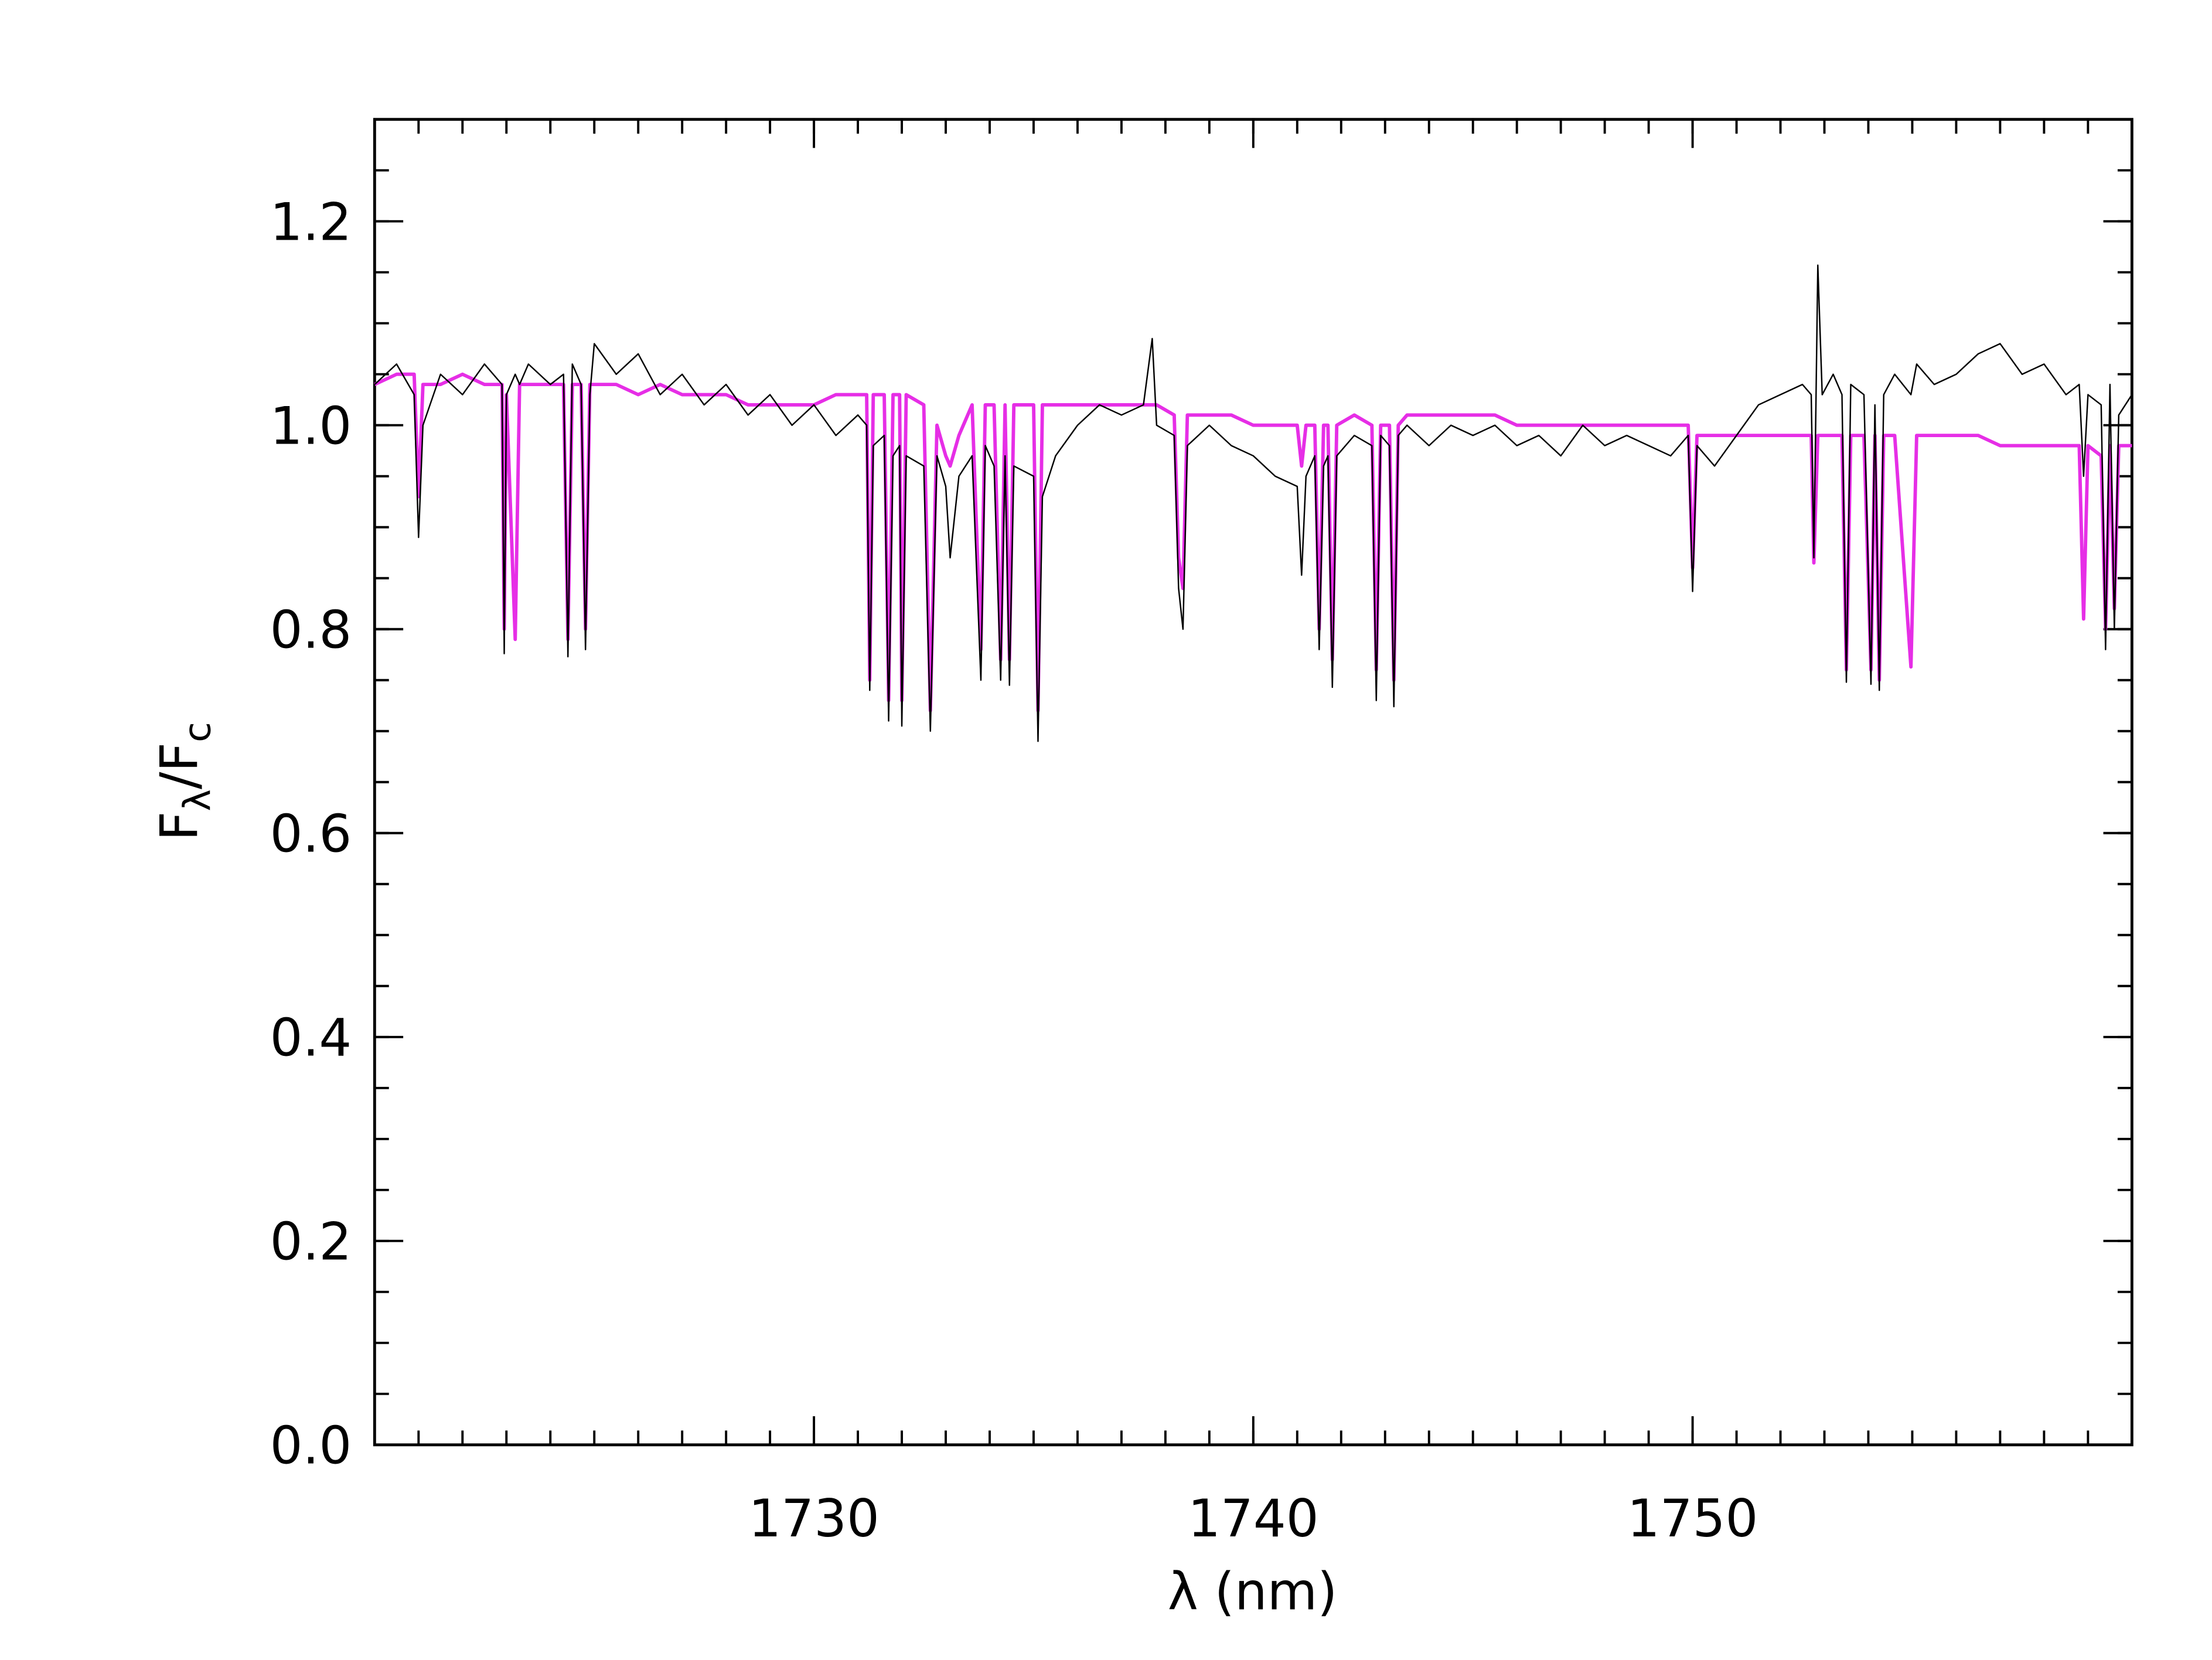 The image size is (2212, 1660). I want to click on x-tick-label: 1740, so click(1253, 1518).